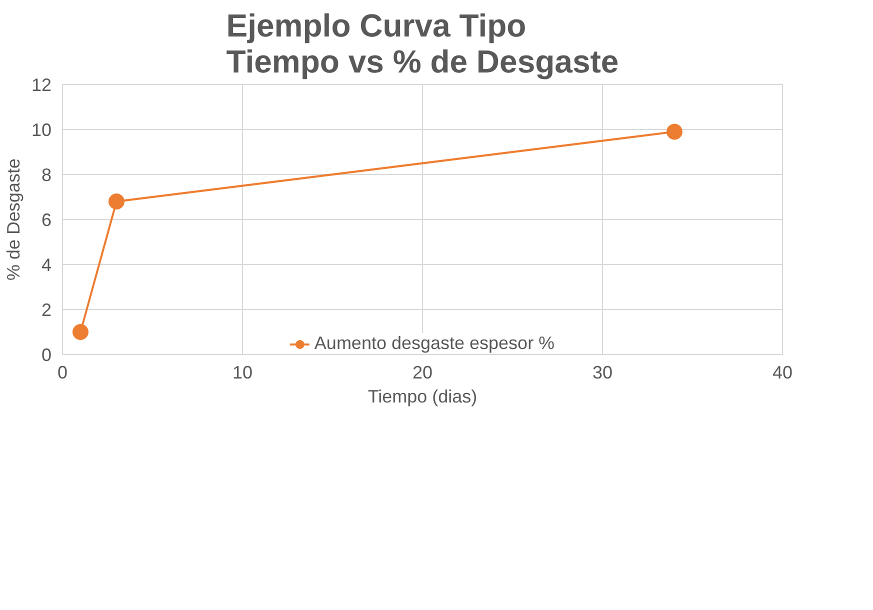  What do you see at coordinates (46, 355) in the screenshot?
I see `y-tick-label: 0` at bounding box center [46, 355].